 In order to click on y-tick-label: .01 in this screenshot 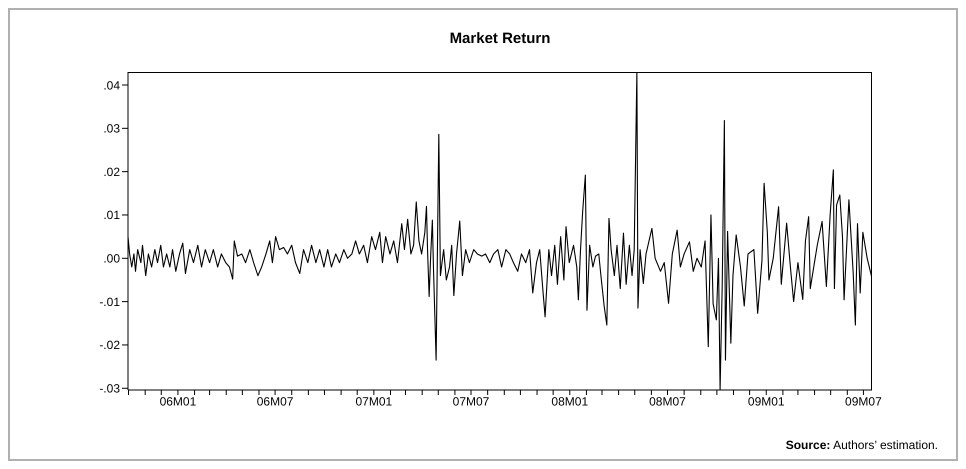, I will do `click(111, 215)`.